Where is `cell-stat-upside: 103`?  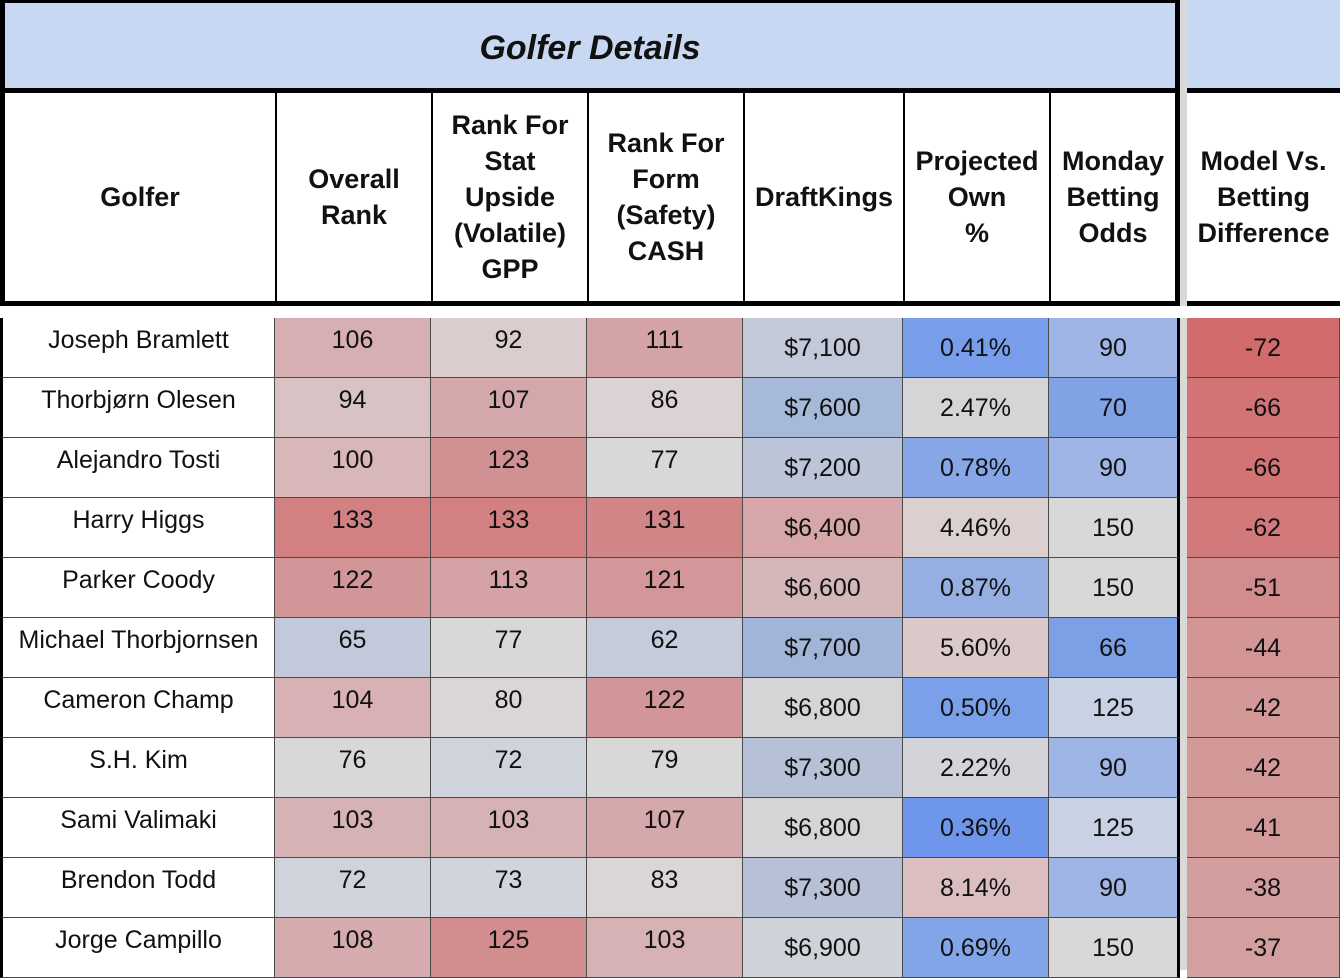
cell-stat-upside: 103 is located at coordinates (509, 828).